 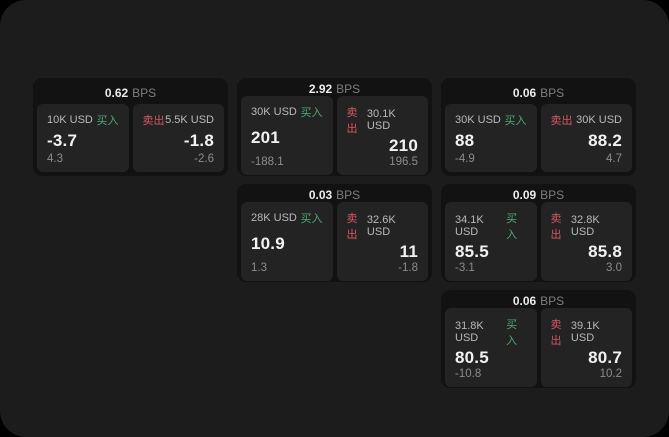 What do you see at coordinates (491, 138) in the screenshot?
I see `buy-quote-button: 30K USD 买入 88 -4.9` at bounding box center [491, 138].